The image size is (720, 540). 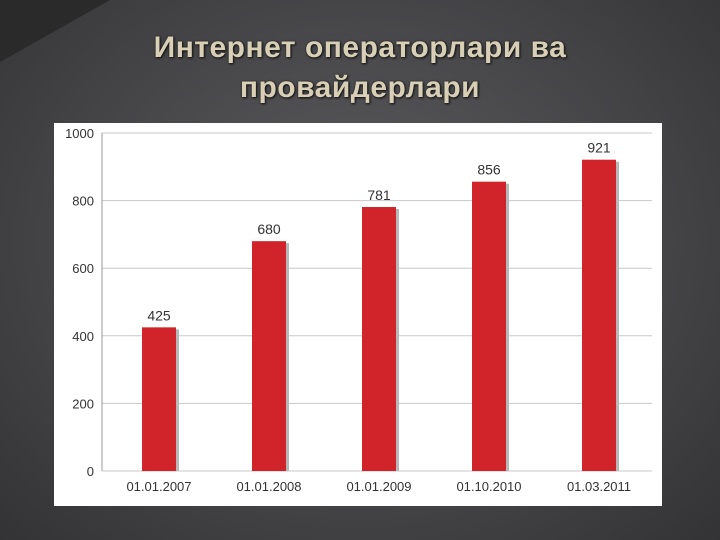 I want to click on x-tick-label: 01.01.2008, so click(x=268, y=486).